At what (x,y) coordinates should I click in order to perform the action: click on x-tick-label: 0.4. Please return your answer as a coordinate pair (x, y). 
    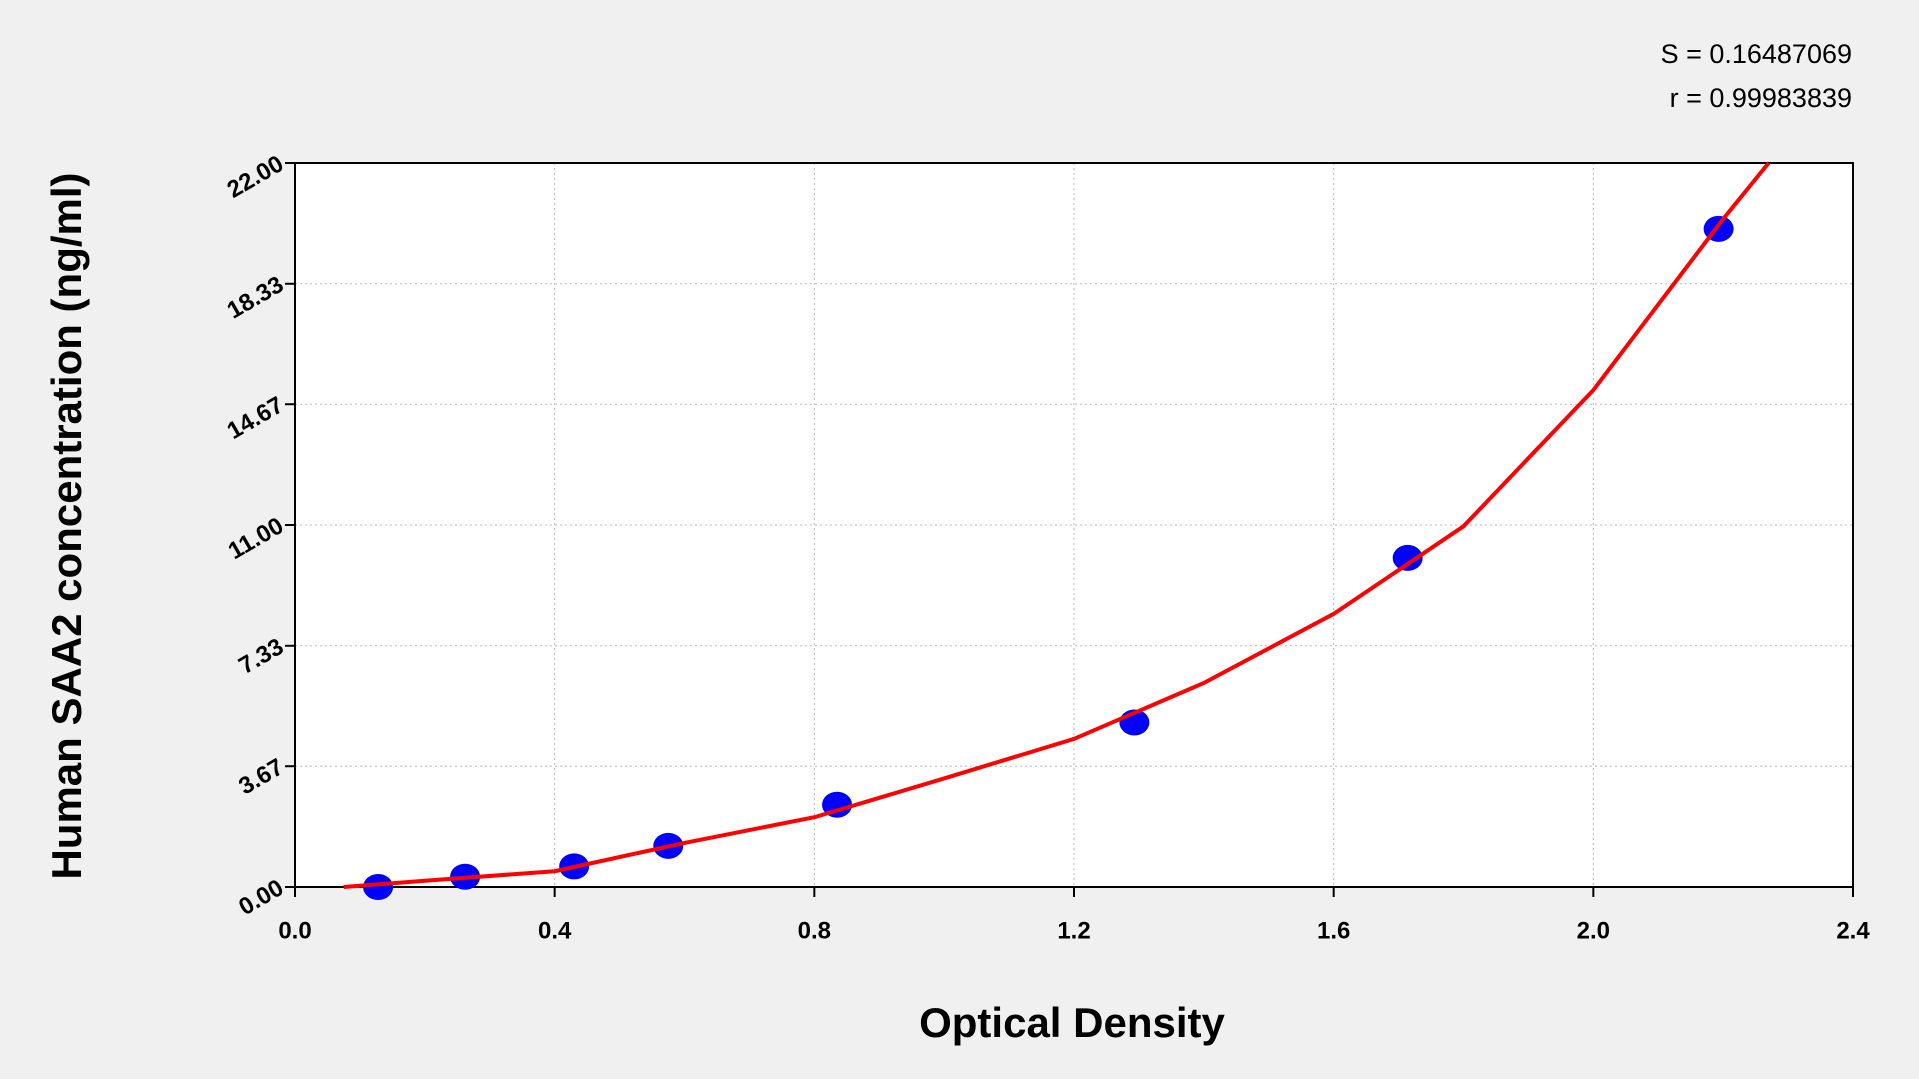
    Looking at the image, I should click on (555, 930).